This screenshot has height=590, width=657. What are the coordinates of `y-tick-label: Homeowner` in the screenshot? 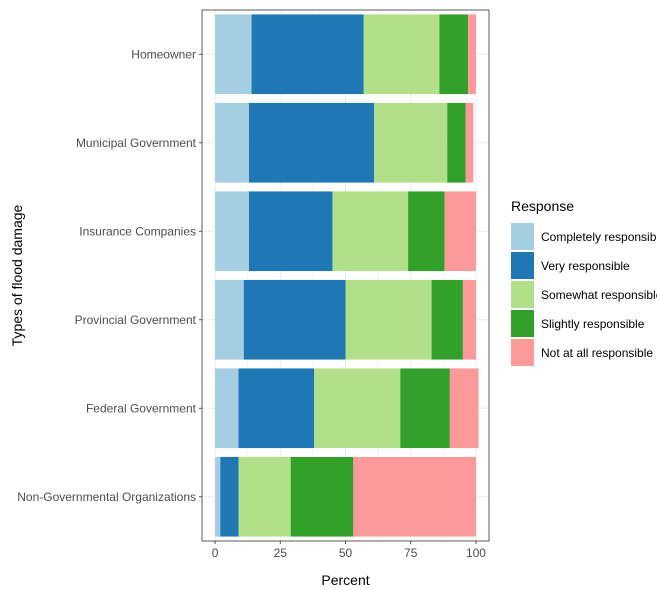 It's located at (163, 54).